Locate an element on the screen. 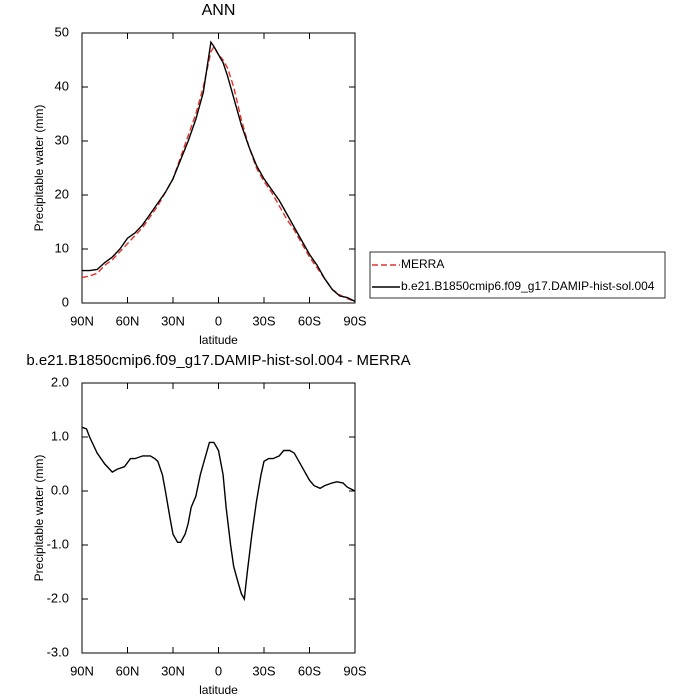  y-tick-label: 50 is located at coordinates (62, 31).